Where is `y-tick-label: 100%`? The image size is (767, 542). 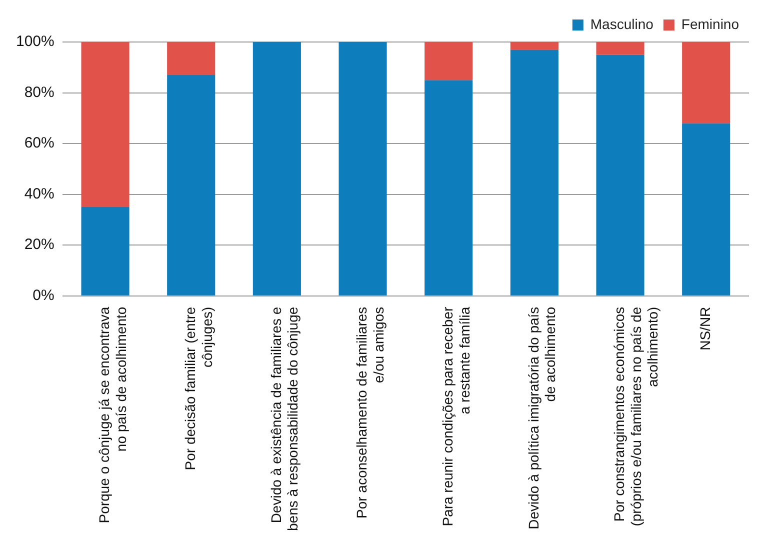
y-tick-label: 100% is located at coordinates (35, 41).